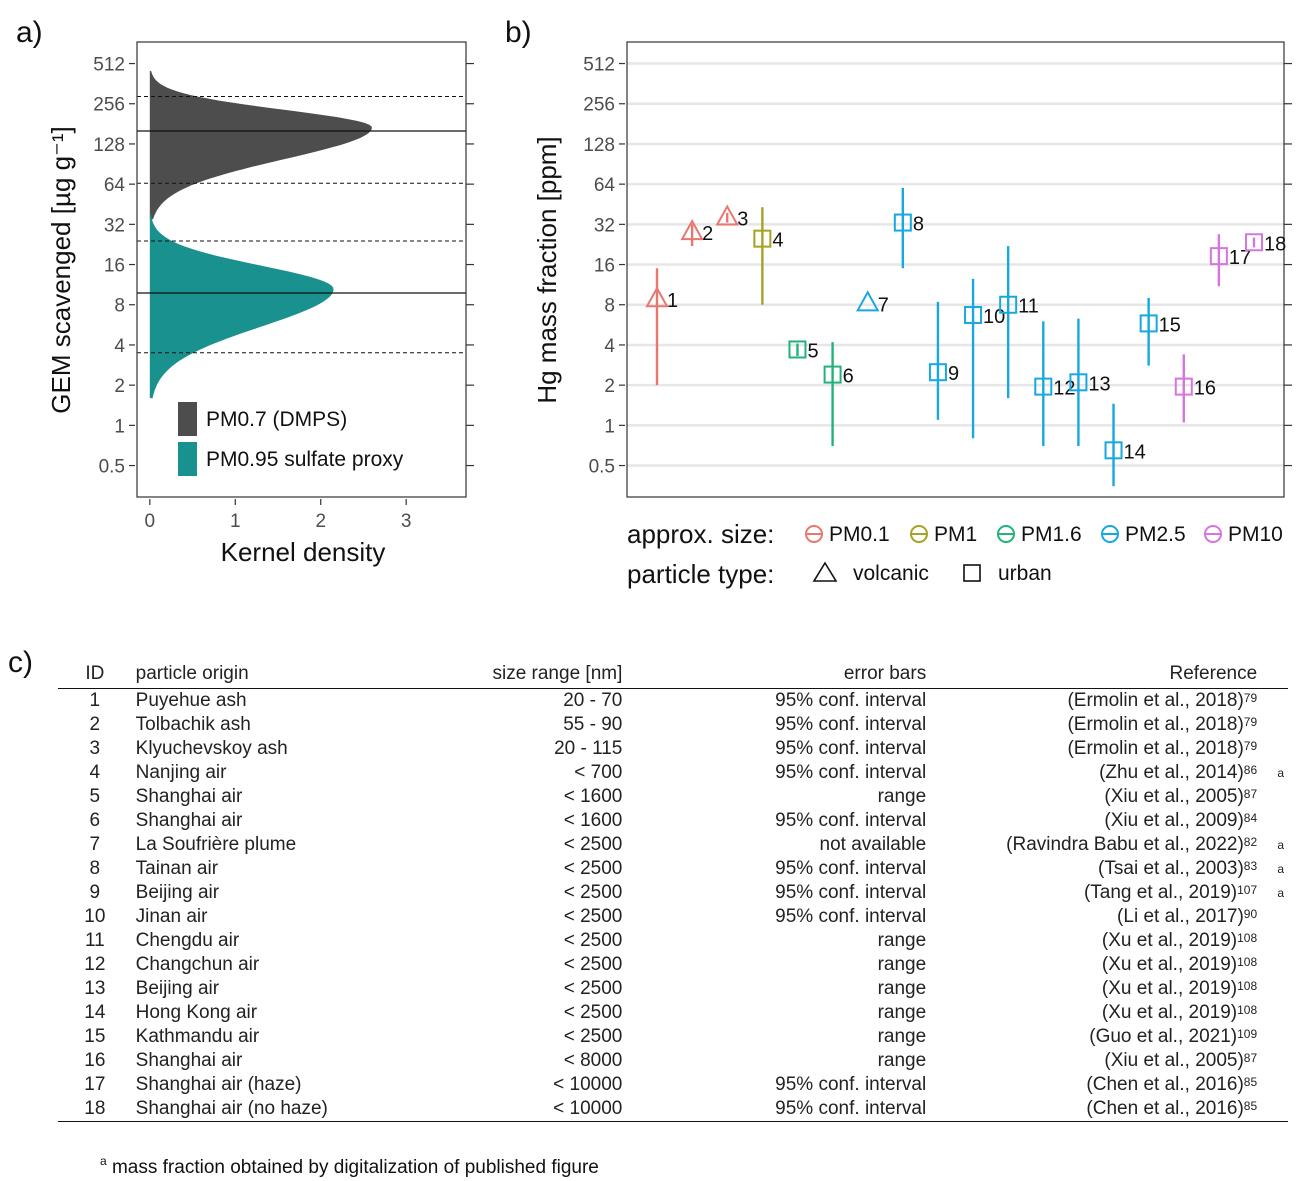  Describe the element at coordinates (1025, 573) in the screenshot. I see `type-legend-label: urban` at that location.